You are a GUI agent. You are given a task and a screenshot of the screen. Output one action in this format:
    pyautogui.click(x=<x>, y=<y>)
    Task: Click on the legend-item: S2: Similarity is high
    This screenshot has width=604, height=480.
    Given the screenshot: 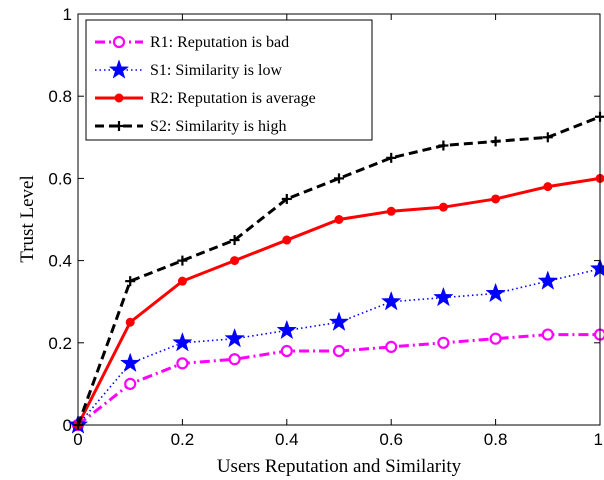 What is the action you would take?
    pyautogui.click(x=190, y=126)
    